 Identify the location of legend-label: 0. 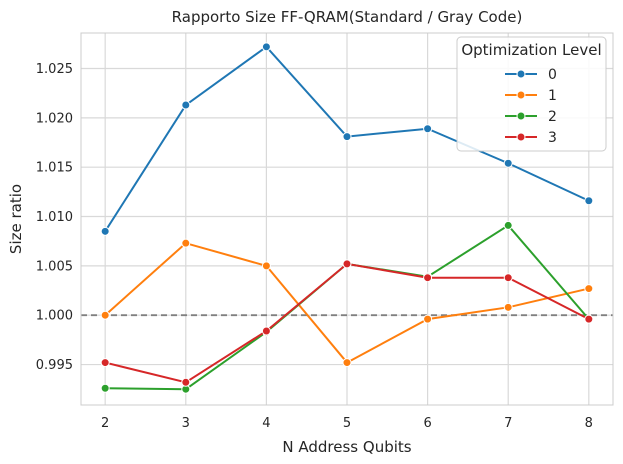
(552, 75).